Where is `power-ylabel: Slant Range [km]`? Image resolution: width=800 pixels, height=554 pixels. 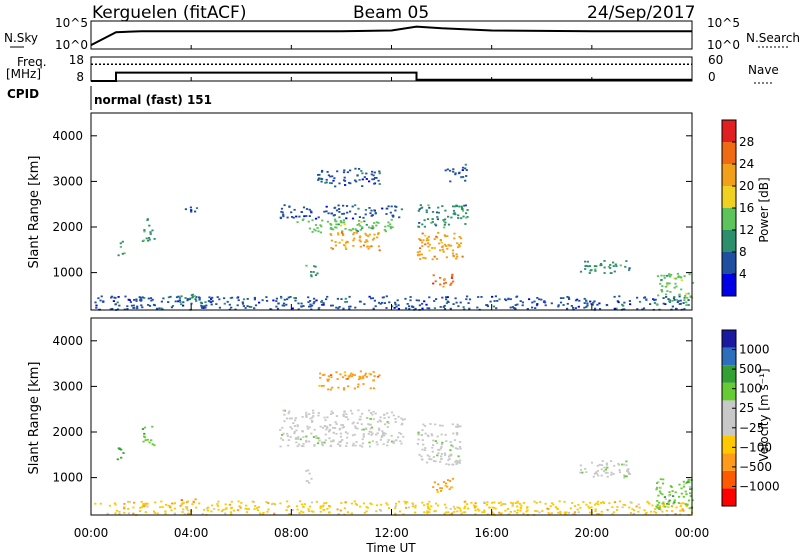
power-ylabel: Slant Range [km] is located at coordinates (34, 212).